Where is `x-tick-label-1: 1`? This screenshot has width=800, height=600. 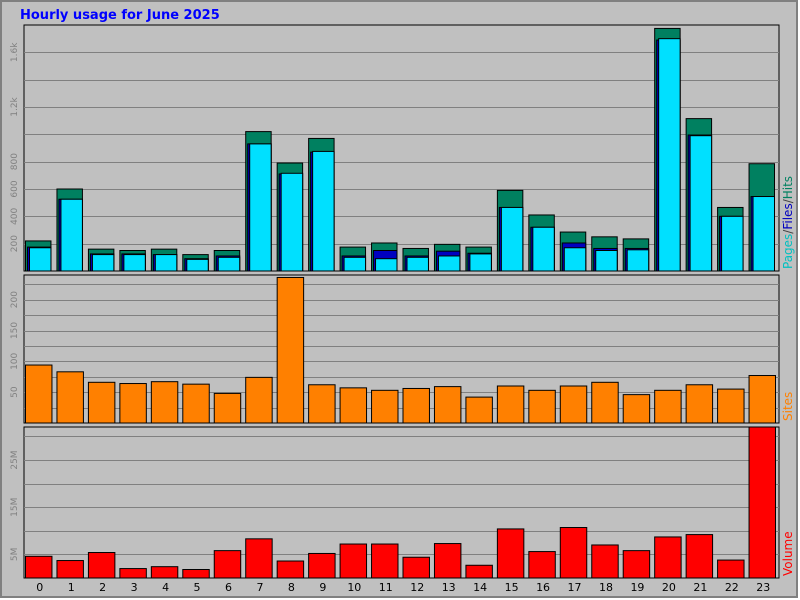
x-tick-label-1: 1 is located at coordinates (71, 587).